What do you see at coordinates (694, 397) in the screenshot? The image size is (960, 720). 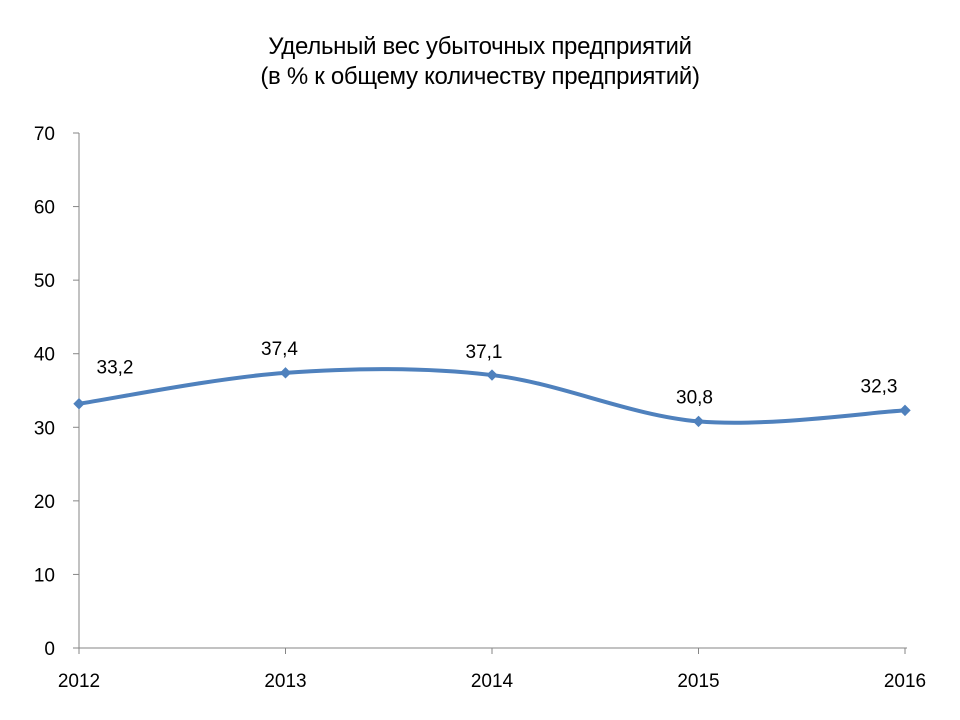 I see `data-label: 30,8` at bounding box center [694, 397].